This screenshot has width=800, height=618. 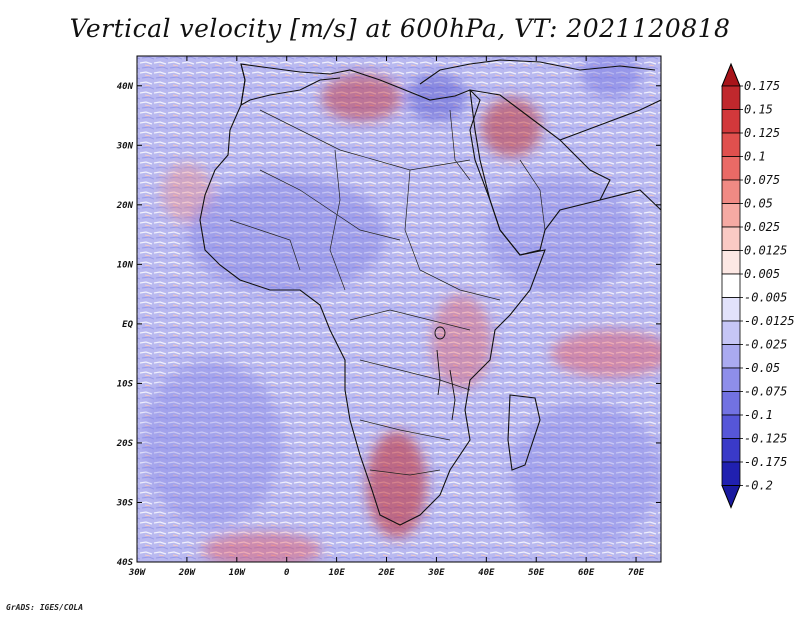 What do you see at coordinates (125, 206) in the screenshot?
I see `lat-tick-label: 20N` at bounding box center [125, 206].